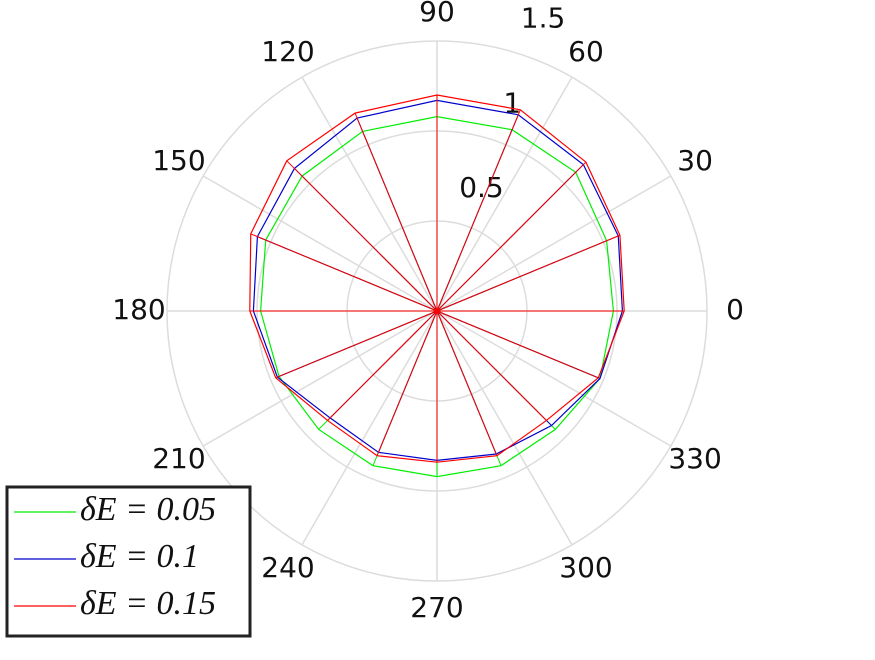  I want to click on legend-label: δE = 0.05, so click(148, 509).